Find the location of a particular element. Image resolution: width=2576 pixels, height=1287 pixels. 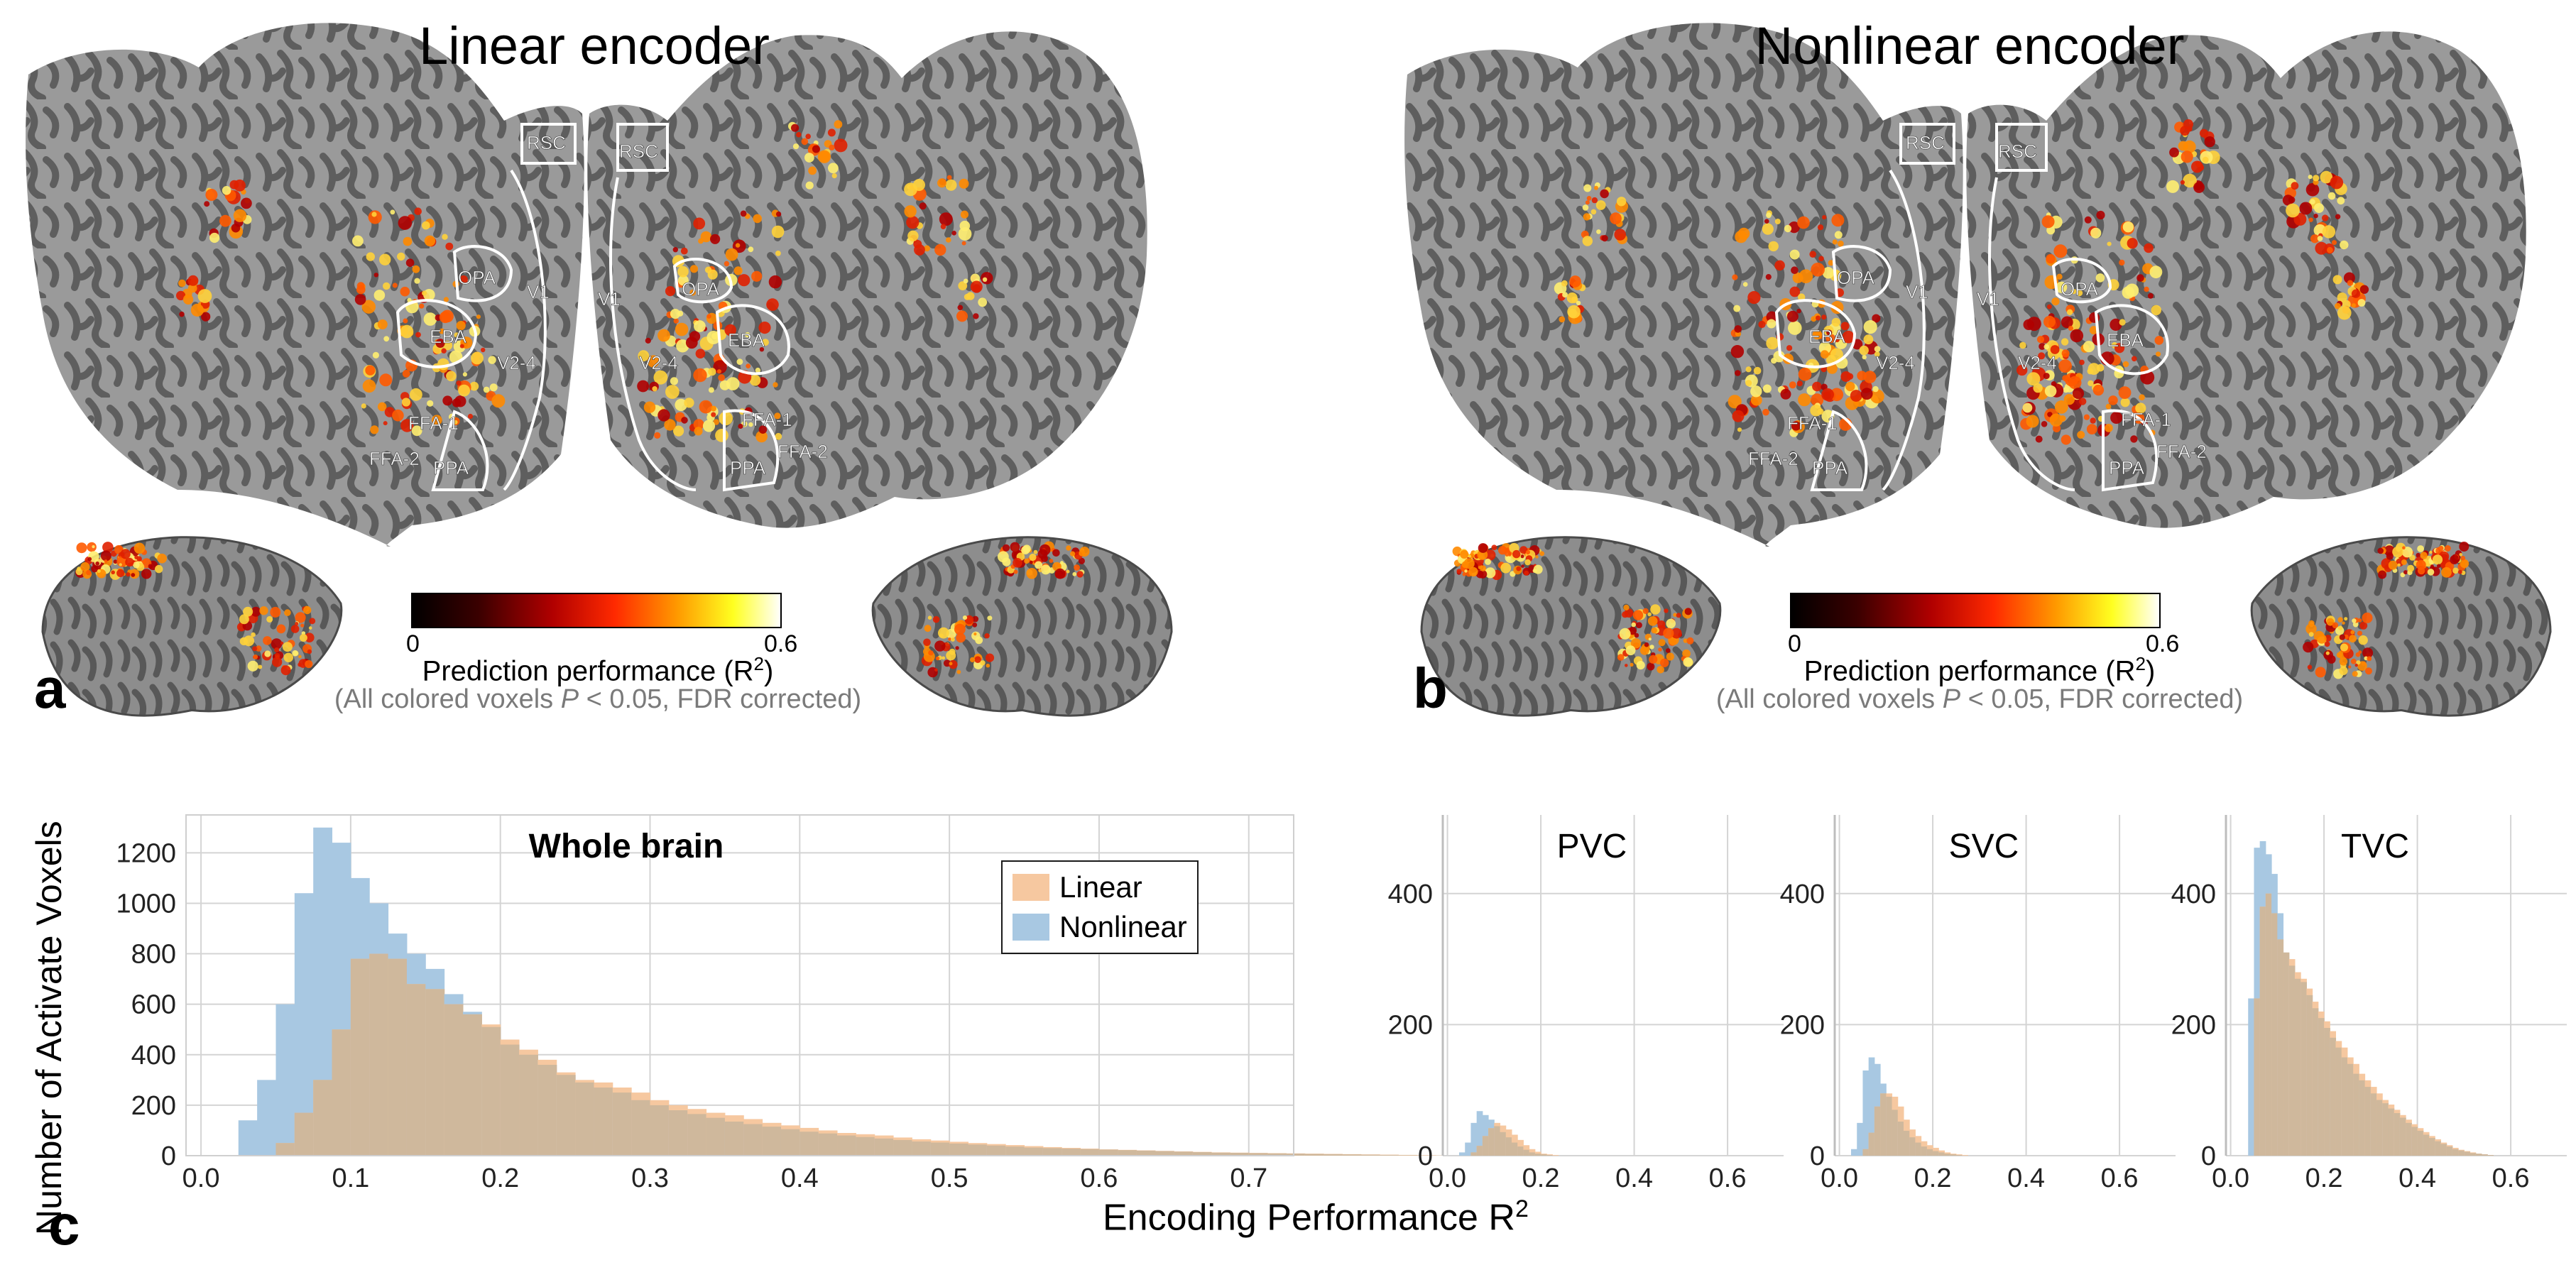

panel-b-roi-label: V1 is located at coordinates (1988, 299).